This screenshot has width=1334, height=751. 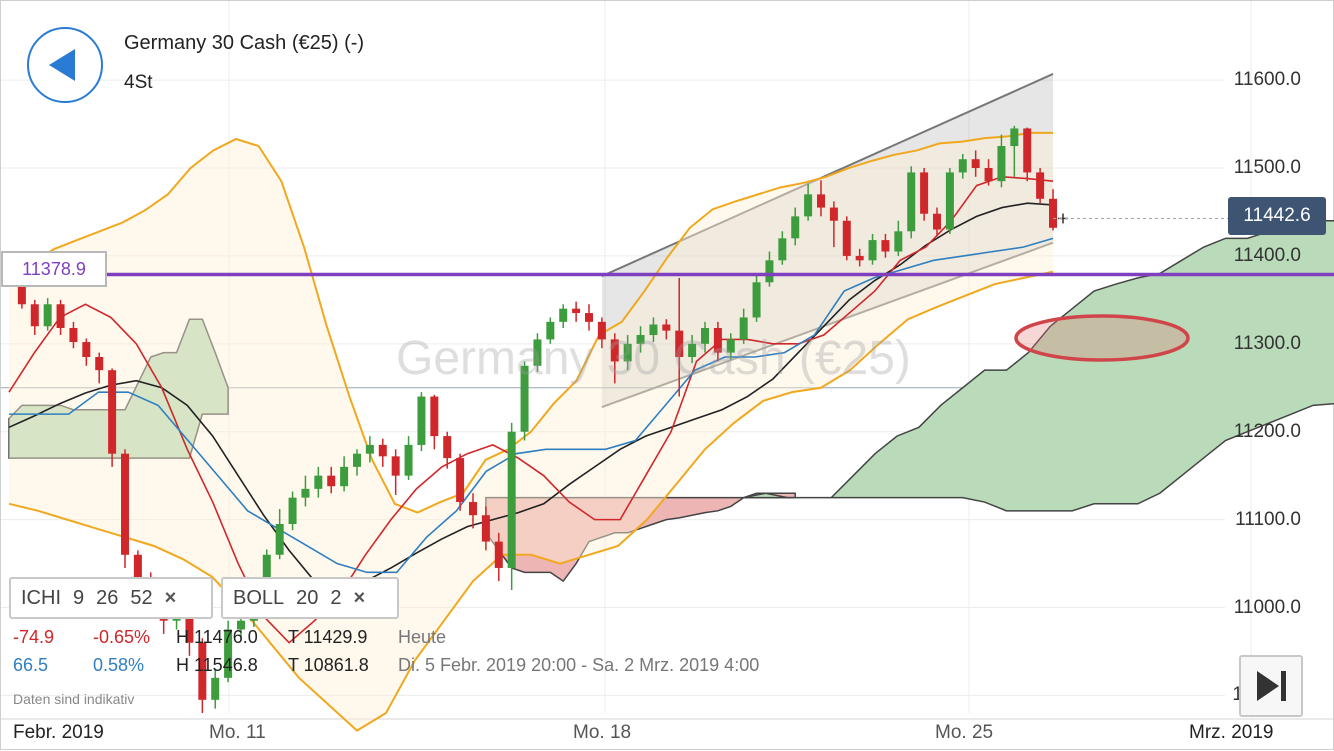 I want to click on channel-lower-line, so click(x=827, y=325).